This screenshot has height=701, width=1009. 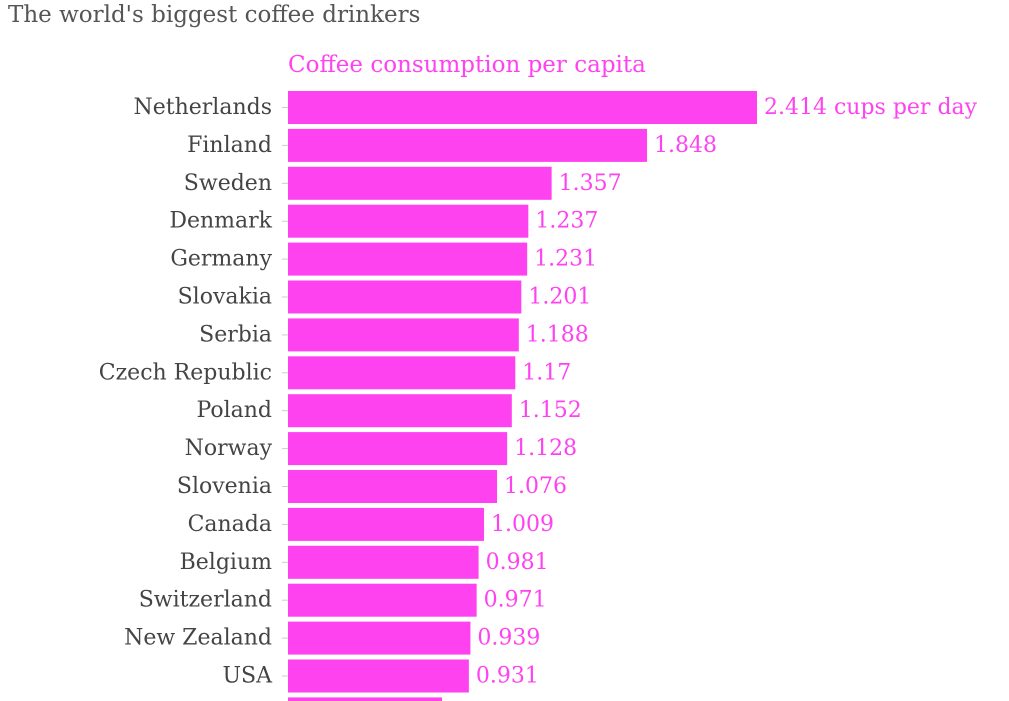 What do you see at coordinates (202, 107) in the screenshot?
I see `category-label: Netherlands` at bounding box center [202, 107].